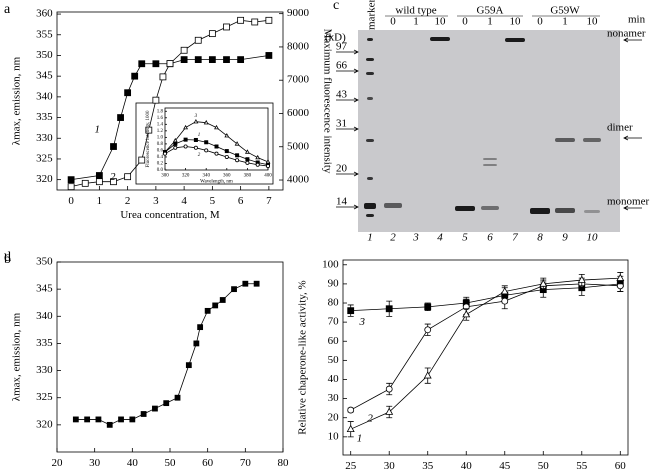  Describe the element at coordinates (160, 144) in the screenshot. I see `y-tick-label: 0.8` at that location.